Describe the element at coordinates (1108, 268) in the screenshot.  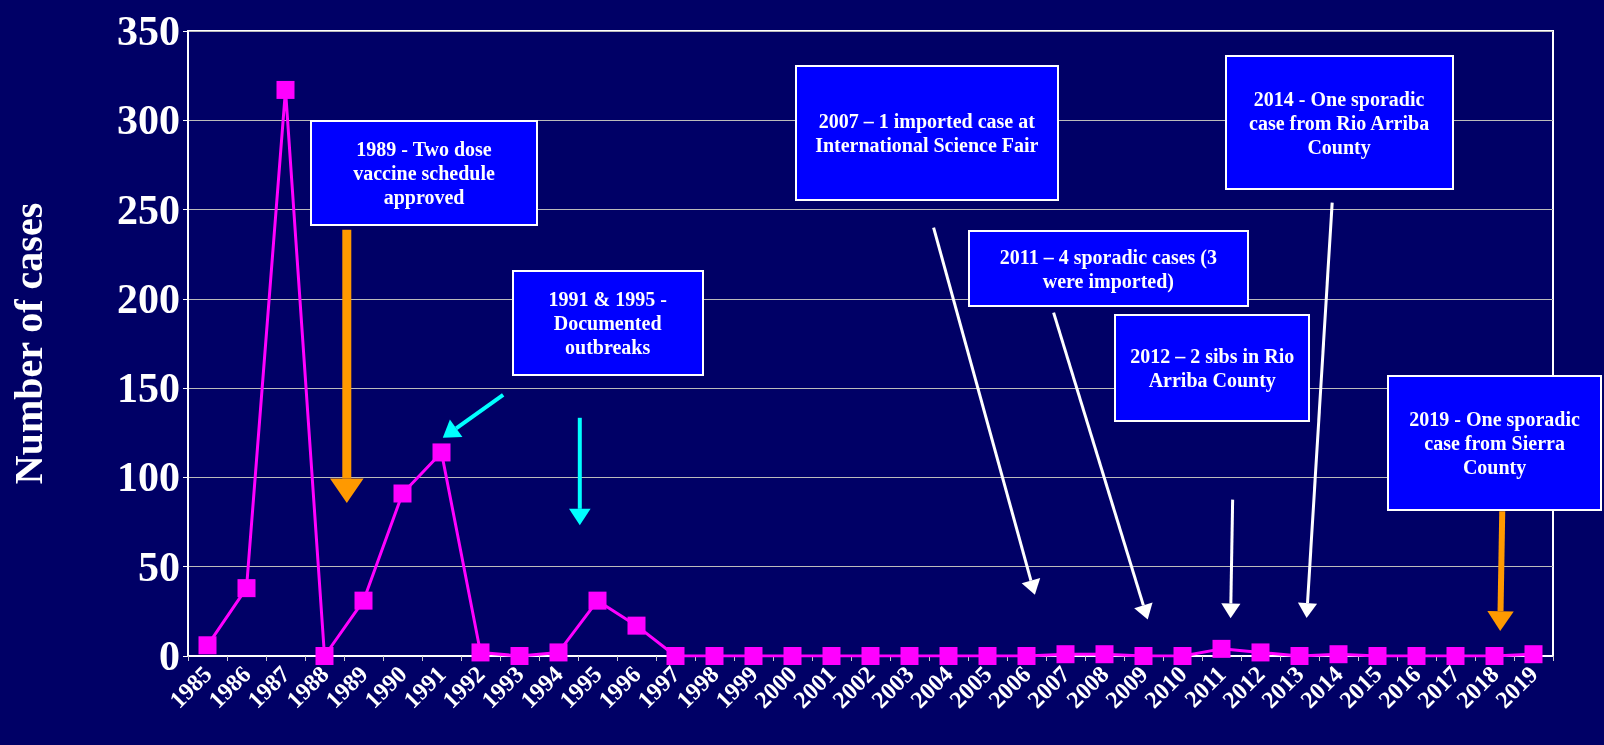
I see `callout-box: 2011 – 4 sporadic cases (3 were imported)` at that location.